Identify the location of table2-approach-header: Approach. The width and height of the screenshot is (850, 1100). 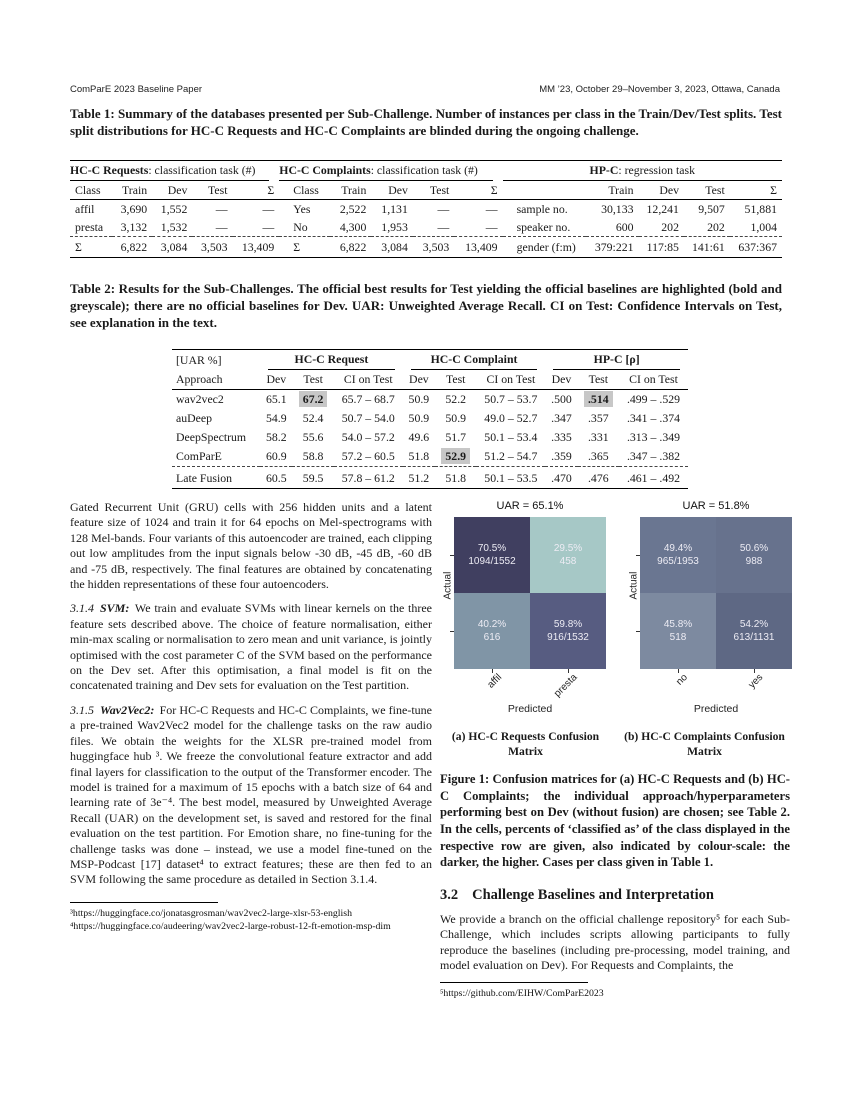
(216, 380).